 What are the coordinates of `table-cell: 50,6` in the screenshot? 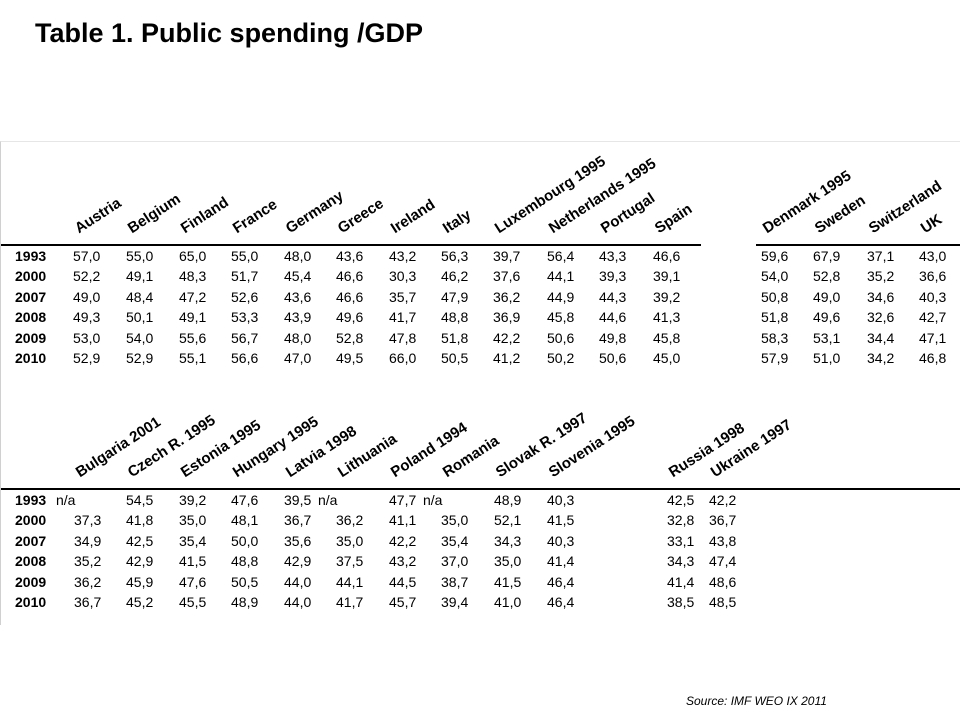 It's located at (561, 337).